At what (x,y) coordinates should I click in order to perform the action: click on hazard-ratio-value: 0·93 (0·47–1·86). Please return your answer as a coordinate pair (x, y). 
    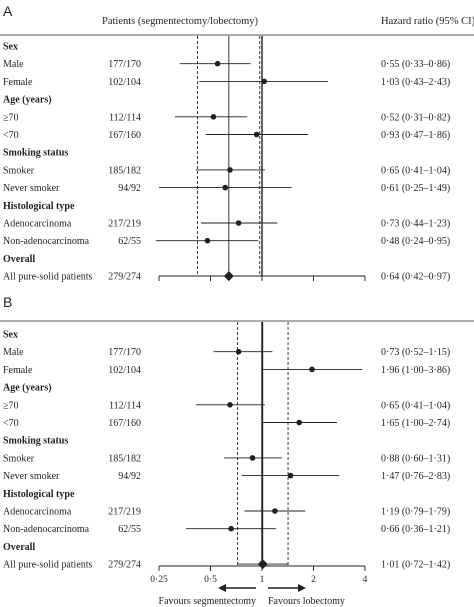
    Looking at the image, I should click on (415, 135).